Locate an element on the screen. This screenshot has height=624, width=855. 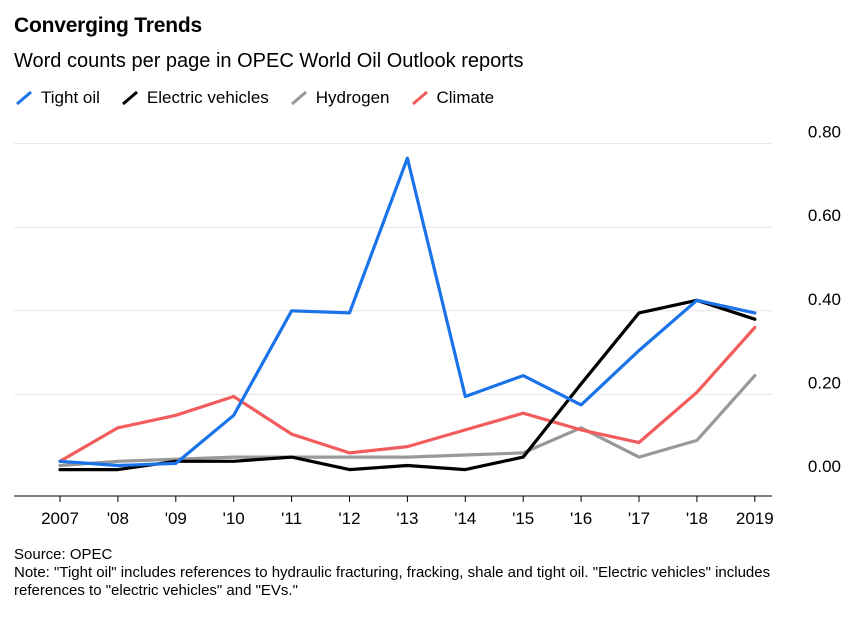
x-tick-label: 2019 is located at coordinates (755, 518).